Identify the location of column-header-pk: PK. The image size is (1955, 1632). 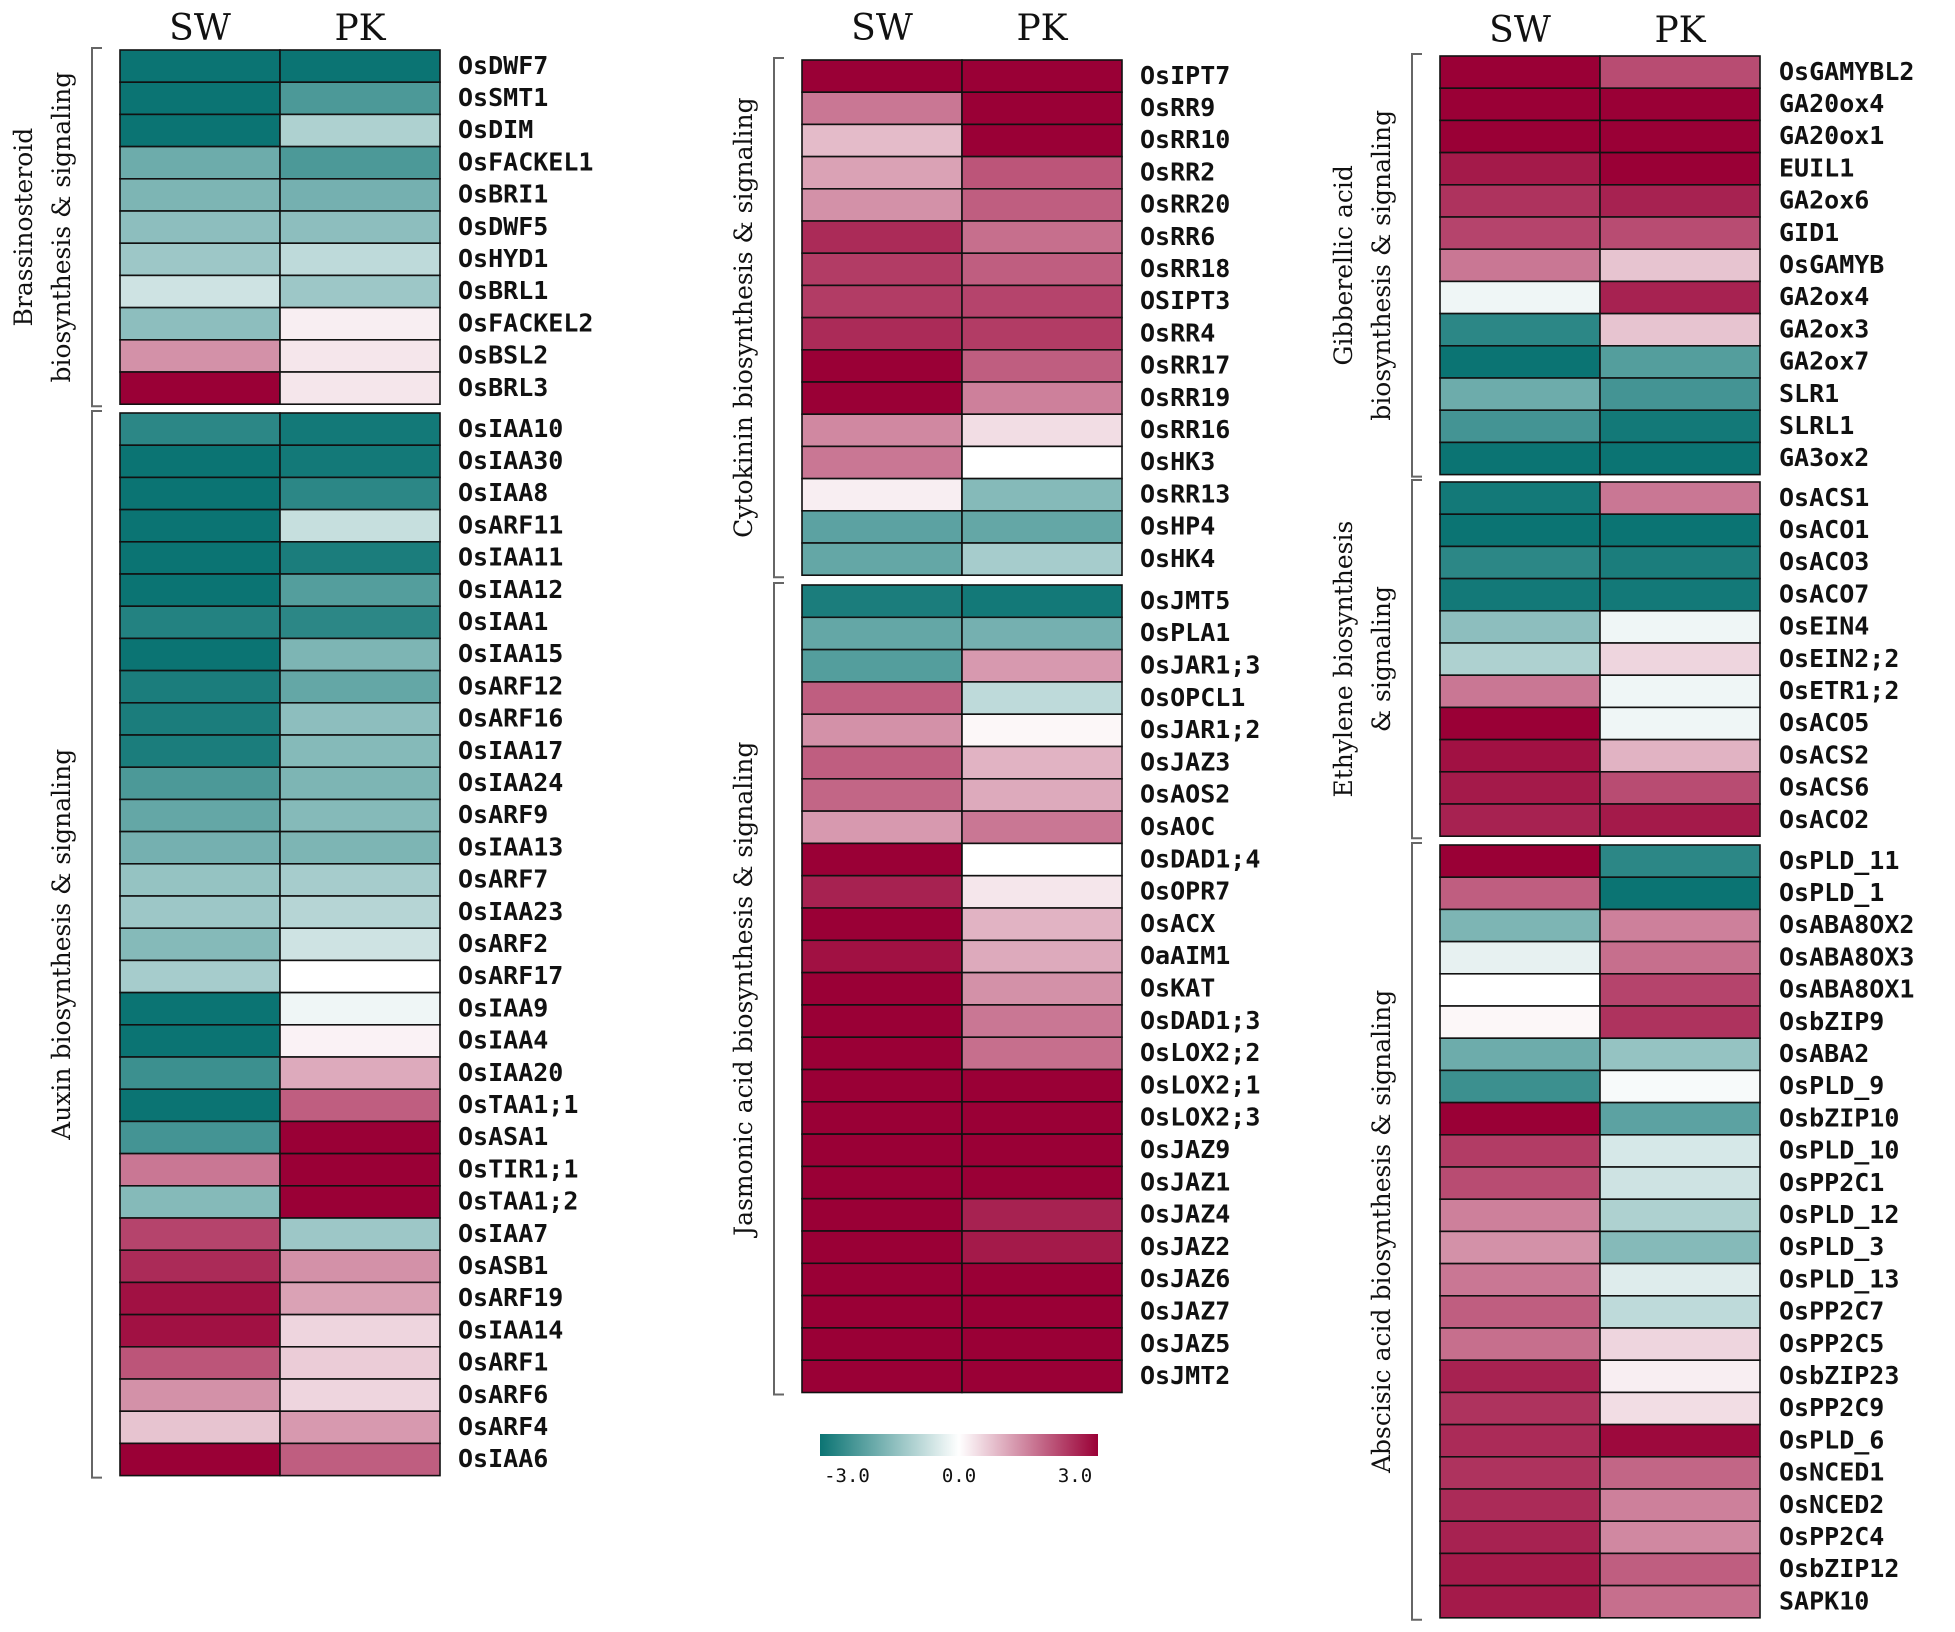
(360, 28).